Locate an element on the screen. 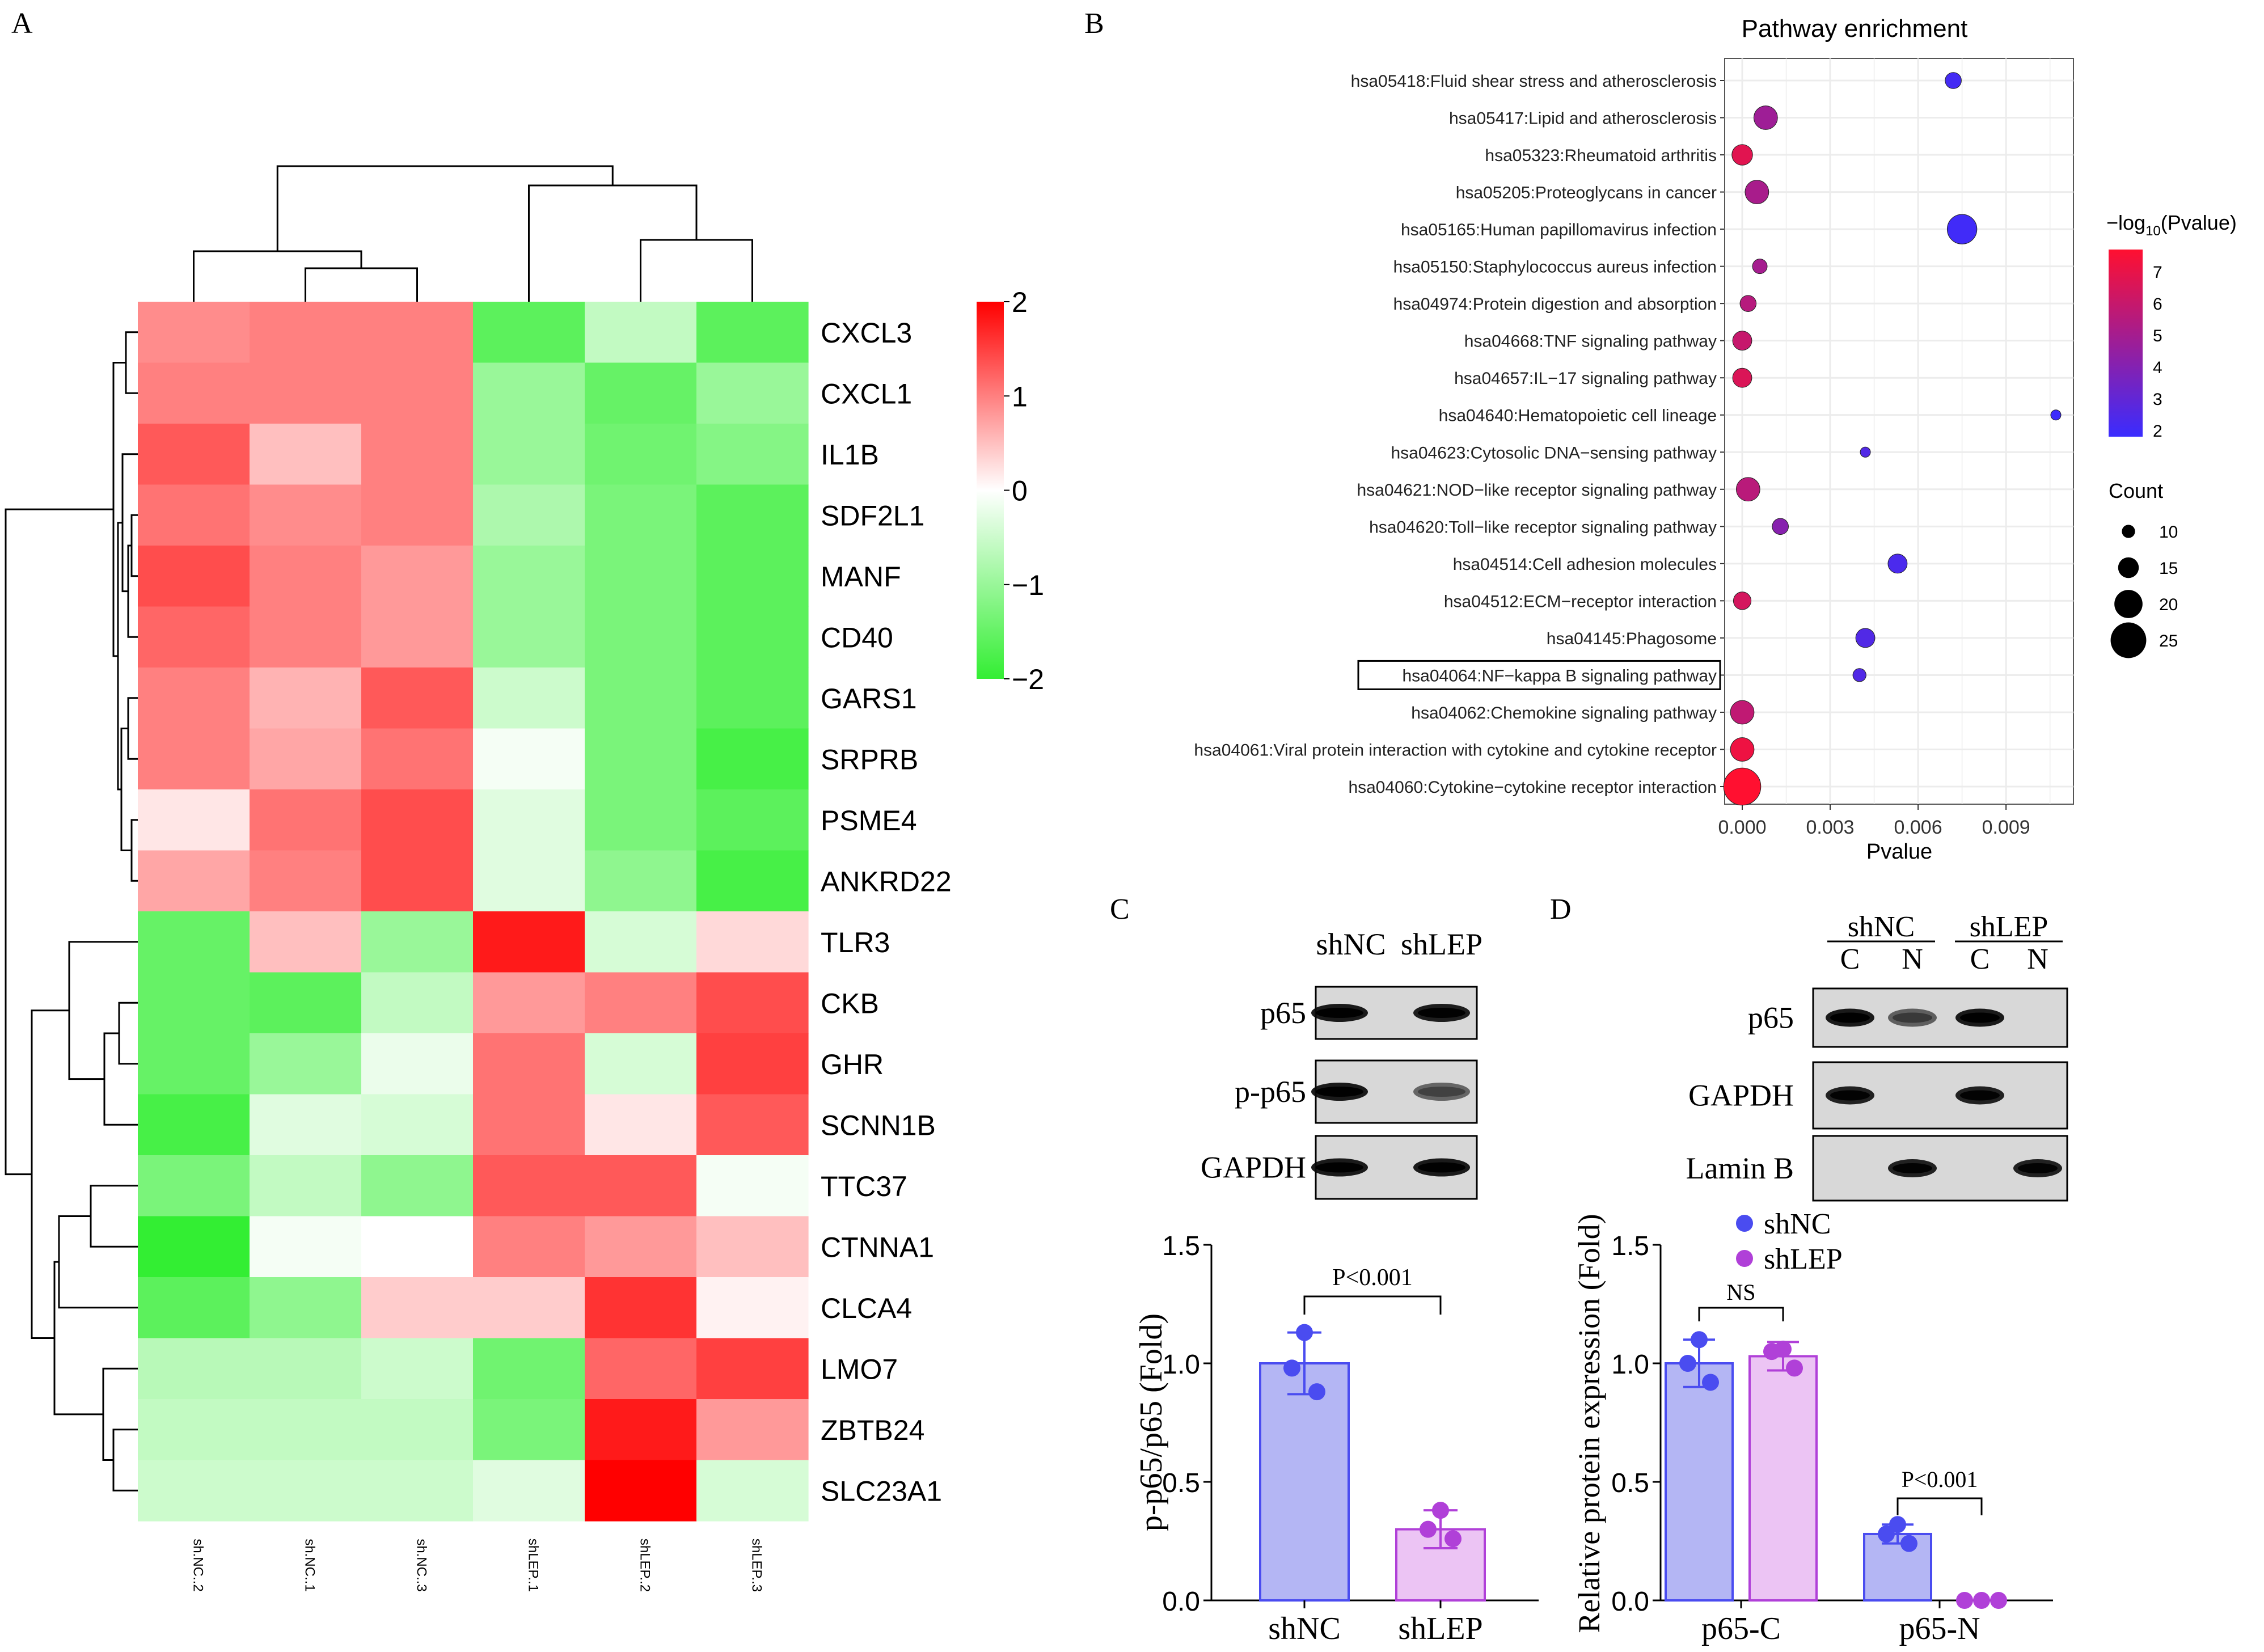 The height and width of the screenshot is (1652, 2264). gene-label: MANF is located at coordinates (861, 577).